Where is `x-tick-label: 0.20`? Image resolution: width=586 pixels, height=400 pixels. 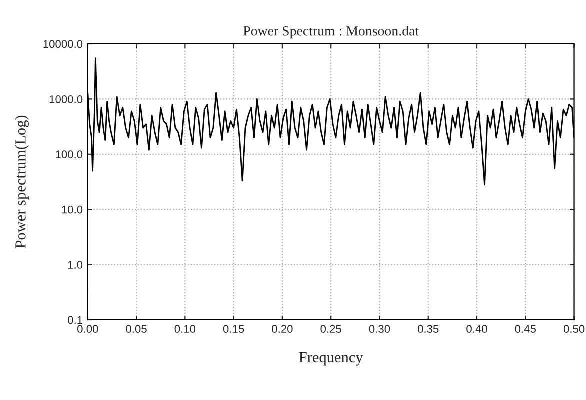 x-tick-label: 0.20 is located at coordinates (282, 329).